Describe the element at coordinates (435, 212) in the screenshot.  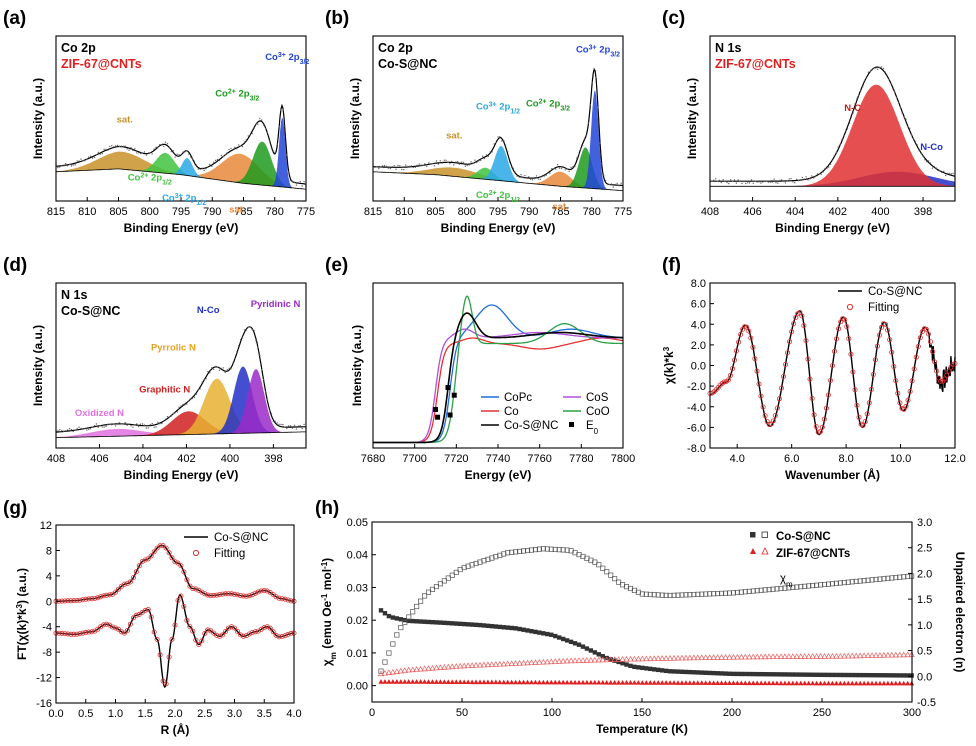
I see `x-tick-label: 805` at that location.